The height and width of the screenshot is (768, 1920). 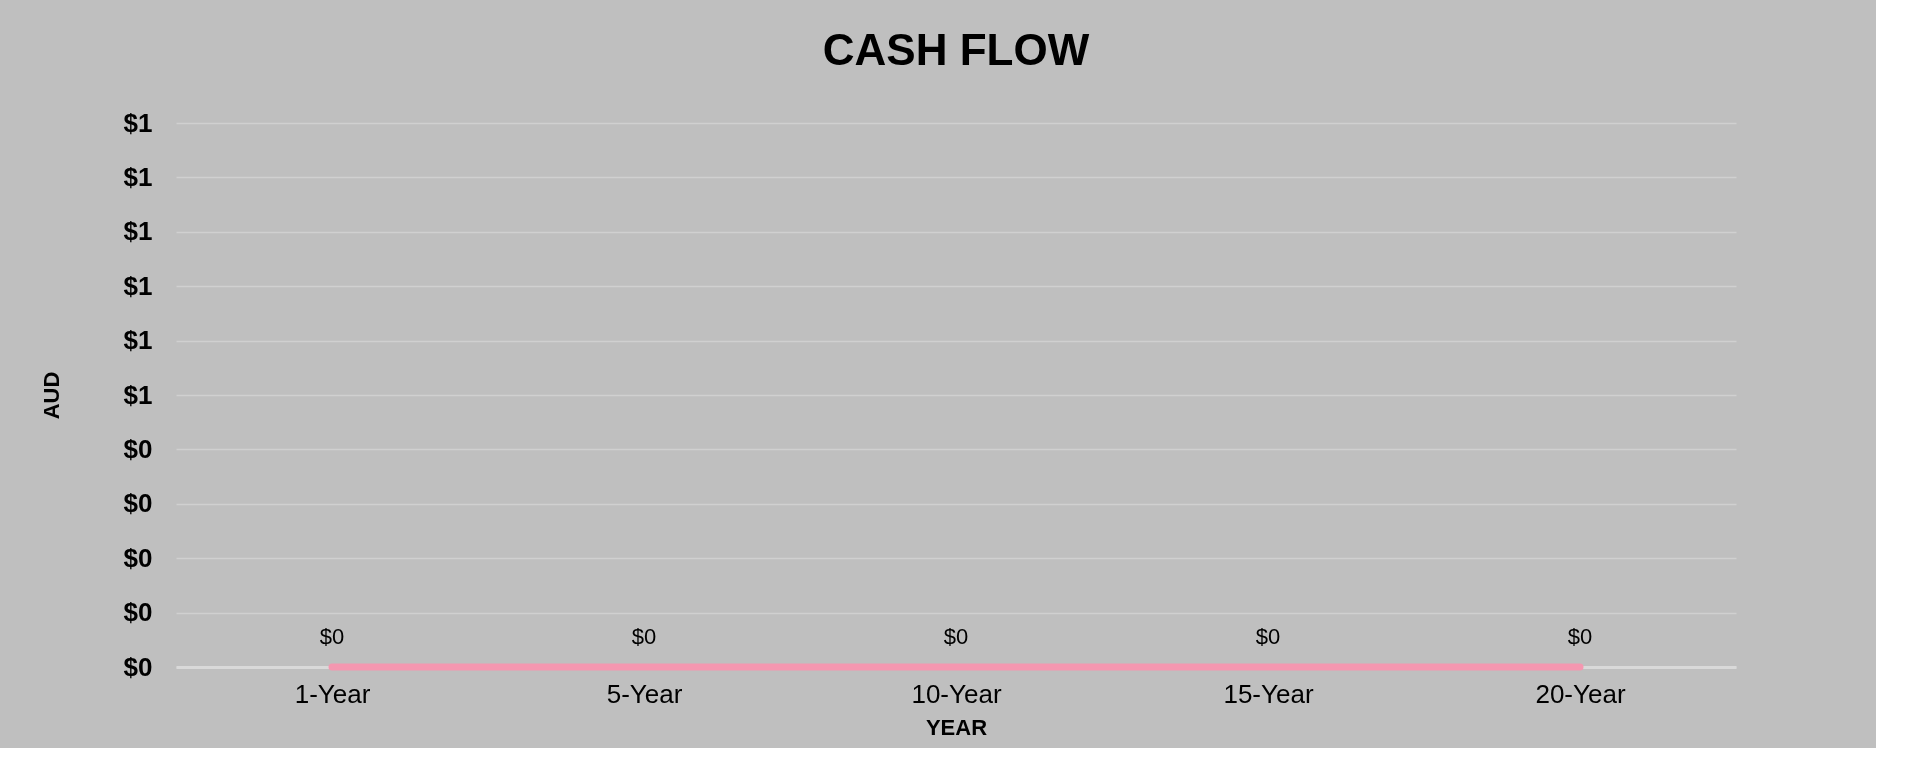 I want to click on y-axis-title: AUD, so click(x=51, y=395).